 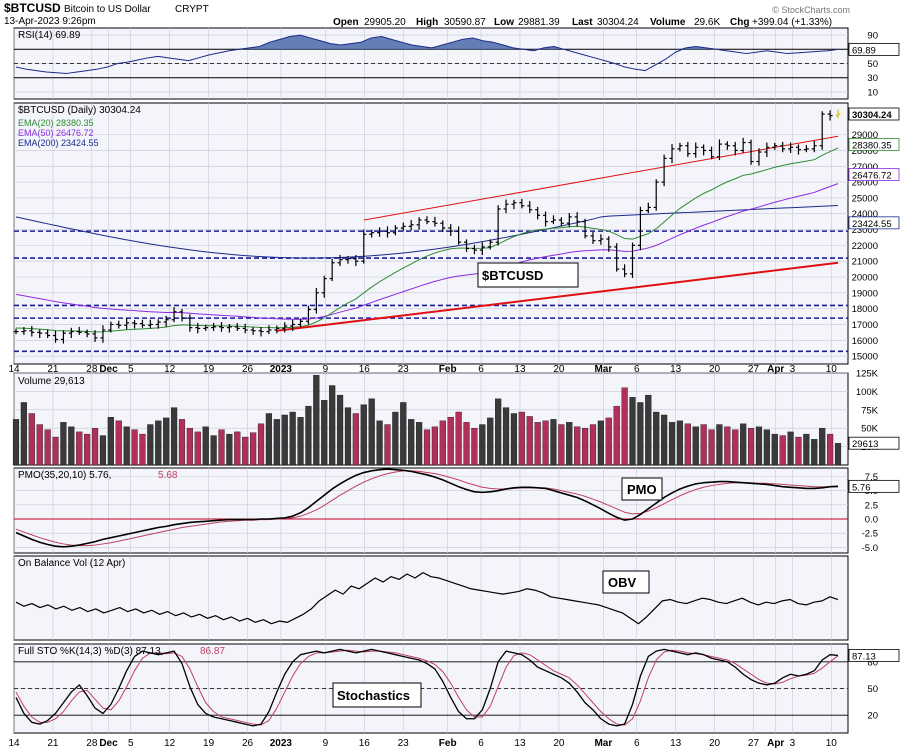 What do you see at coordinates (427, 232) in the screenshot?
I see `ema200-line` at bounding box center [427, 232].